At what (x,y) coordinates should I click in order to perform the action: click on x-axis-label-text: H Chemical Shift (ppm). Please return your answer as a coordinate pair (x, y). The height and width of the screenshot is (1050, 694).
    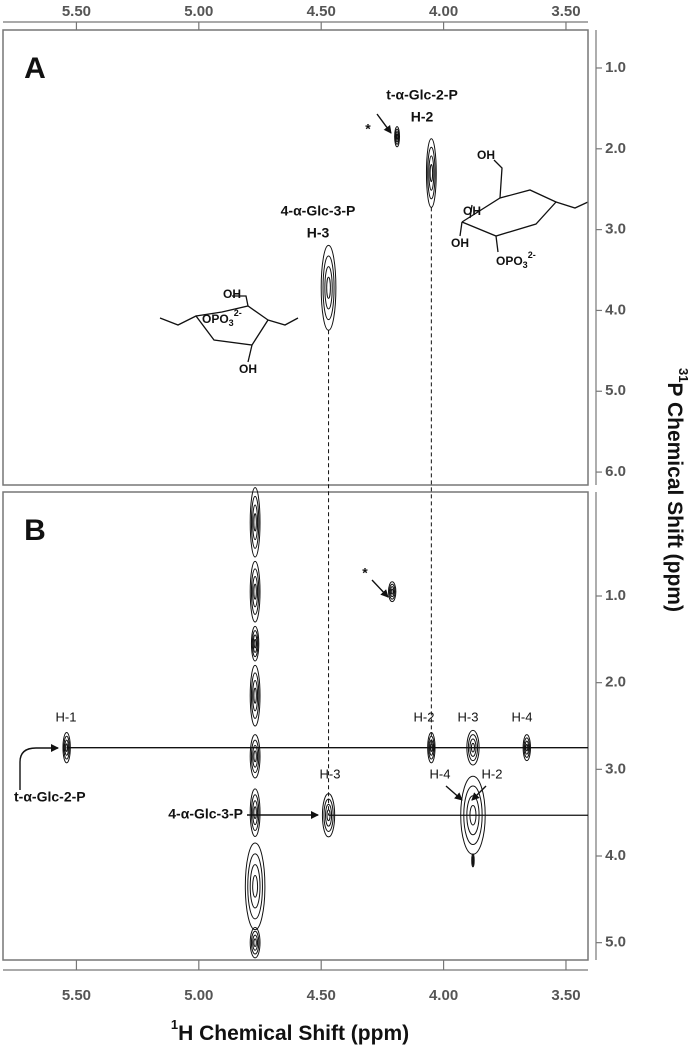
    Looking at the image, I should click on (293, 1033).